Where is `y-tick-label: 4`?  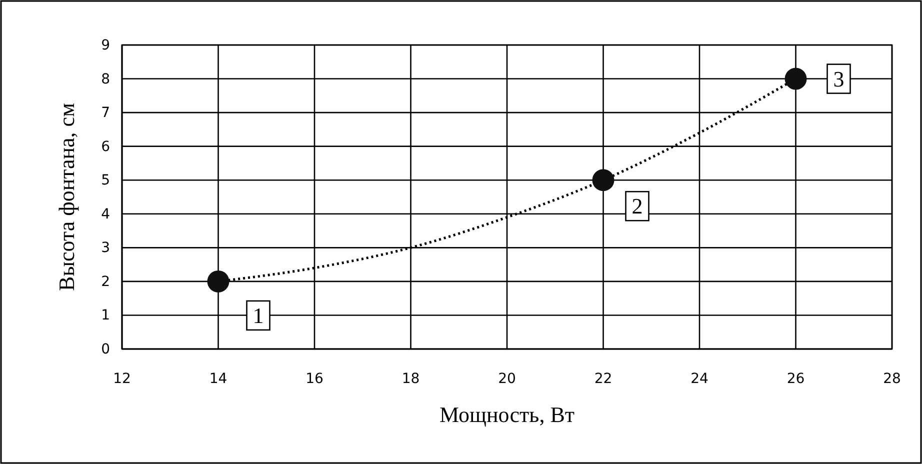
y-tick-label: 4 is located at coordinates (105, 214).